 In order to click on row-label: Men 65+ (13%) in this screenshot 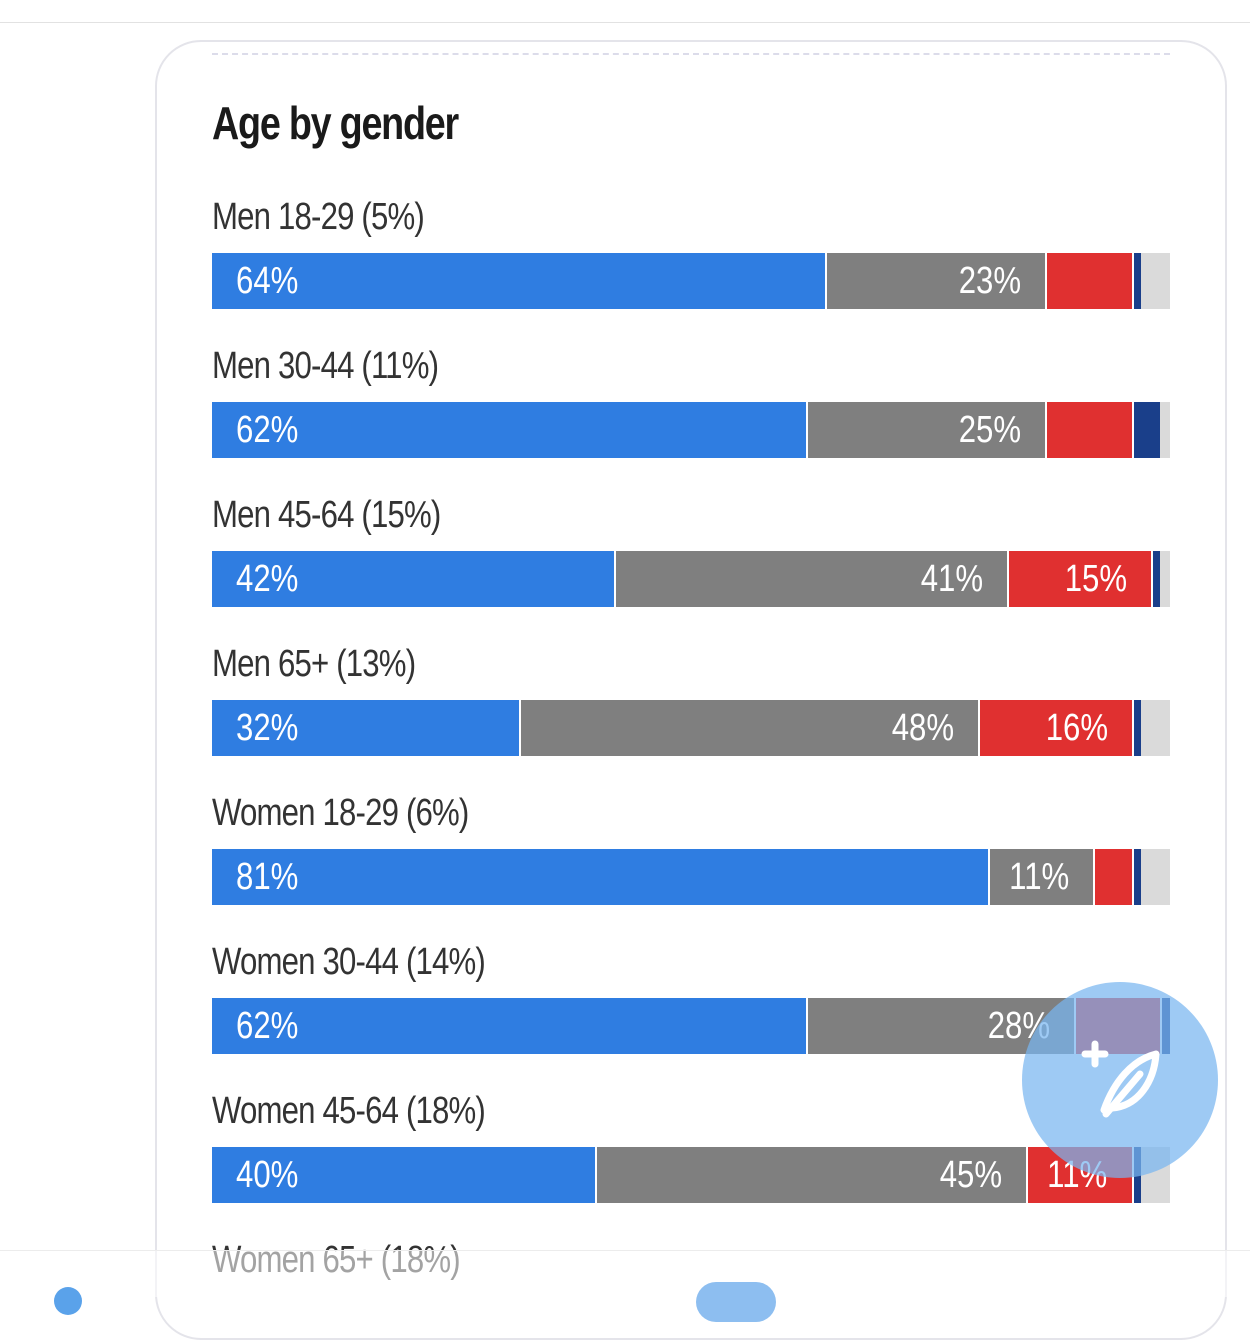, I will do `click(314, 664)`.